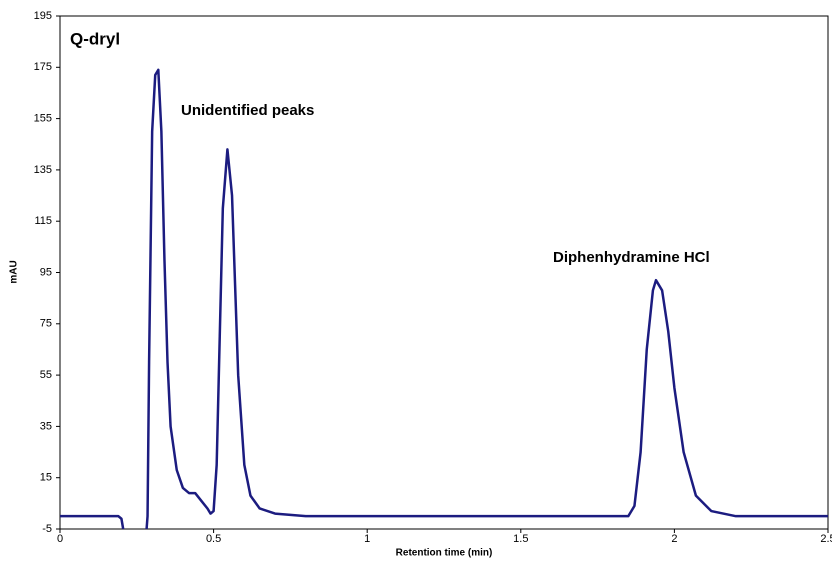 The width and height of the screenshot is (832, 561). What do you see at coordinates (46, 324) in the screenshot?
I see `y-tick-label: 75` at bounding box center [46, 324].